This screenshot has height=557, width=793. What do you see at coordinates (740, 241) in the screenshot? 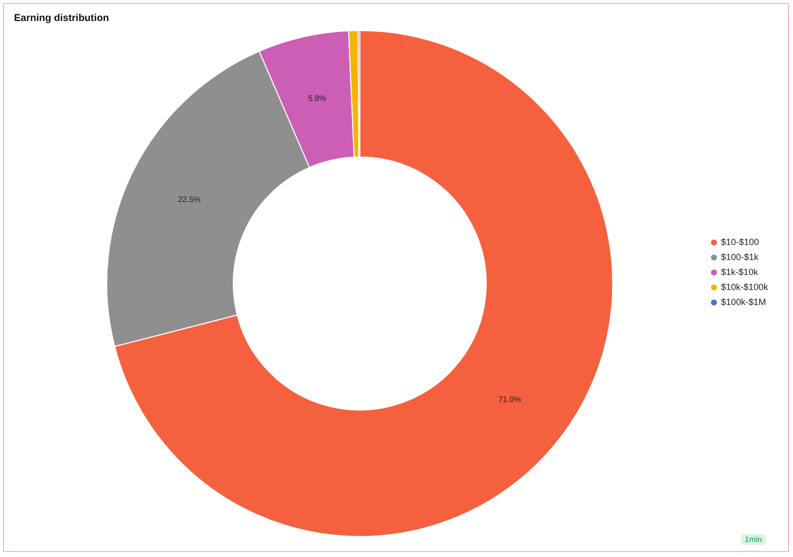
I see `legend-label: $10-$100` at bounding box center [740, 241].